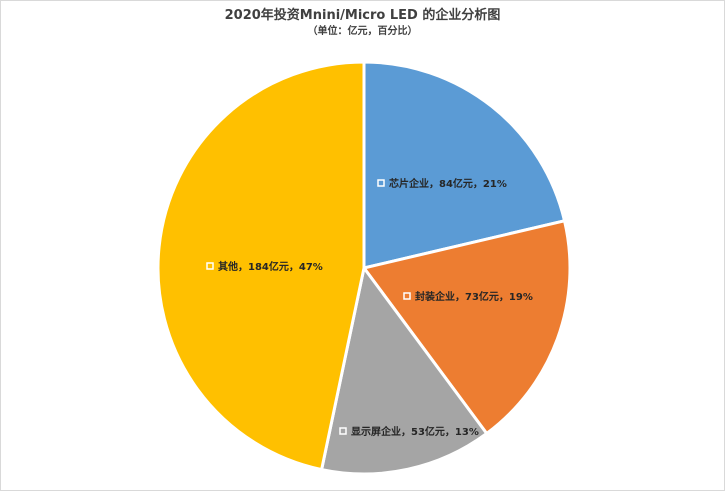  Describe the element at coordinates (474, 296) in the screenshot. I see `data-label-2: 封装企业，73亿元，19%` at that location.